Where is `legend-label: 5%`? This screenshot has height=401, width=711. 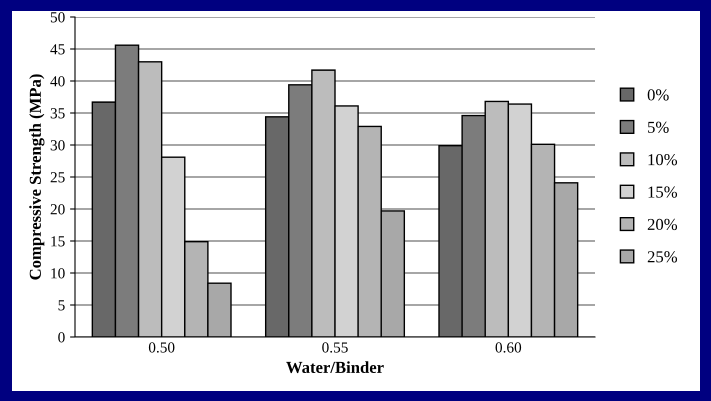 legend-label: 5% is located at coordinates (658, 127).